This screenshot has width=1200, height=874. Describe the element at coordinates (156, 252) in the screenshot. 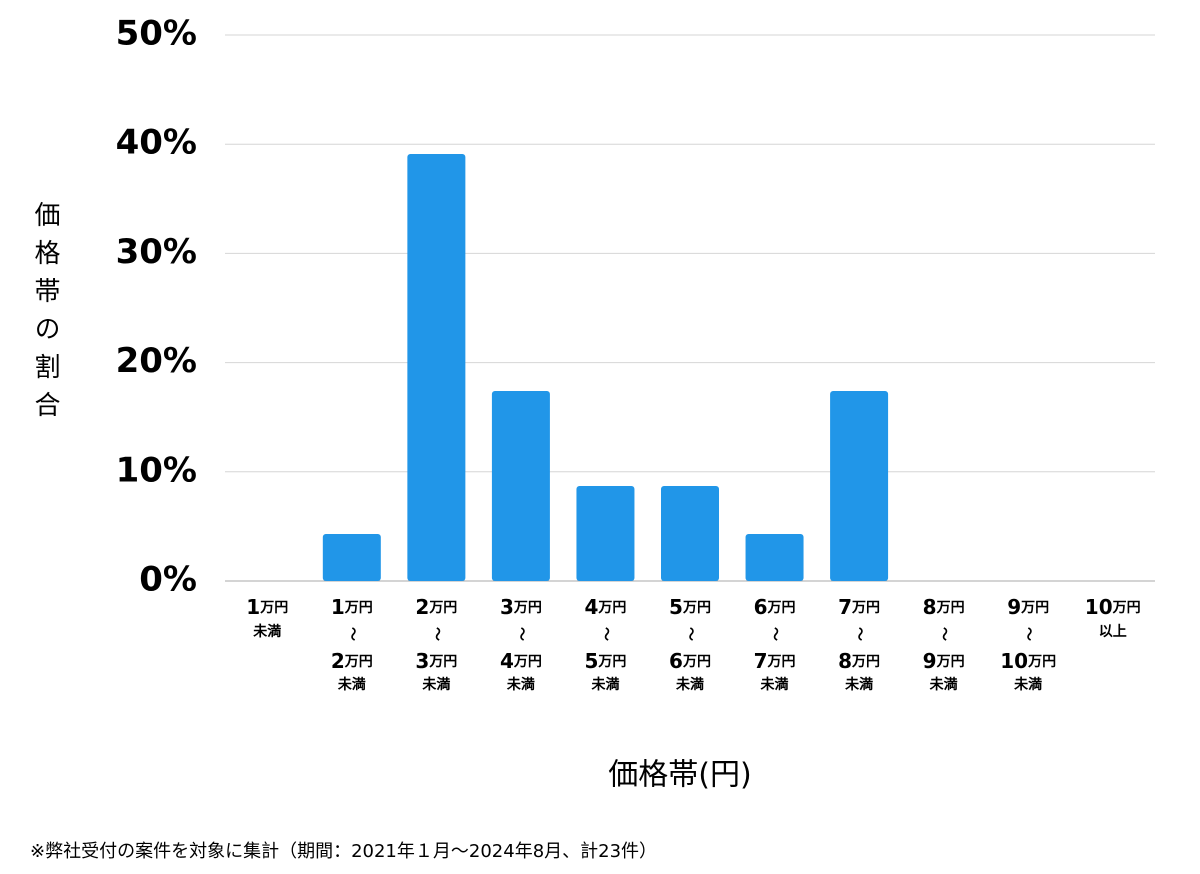

I see `y-tick-label: 30%` at that location.